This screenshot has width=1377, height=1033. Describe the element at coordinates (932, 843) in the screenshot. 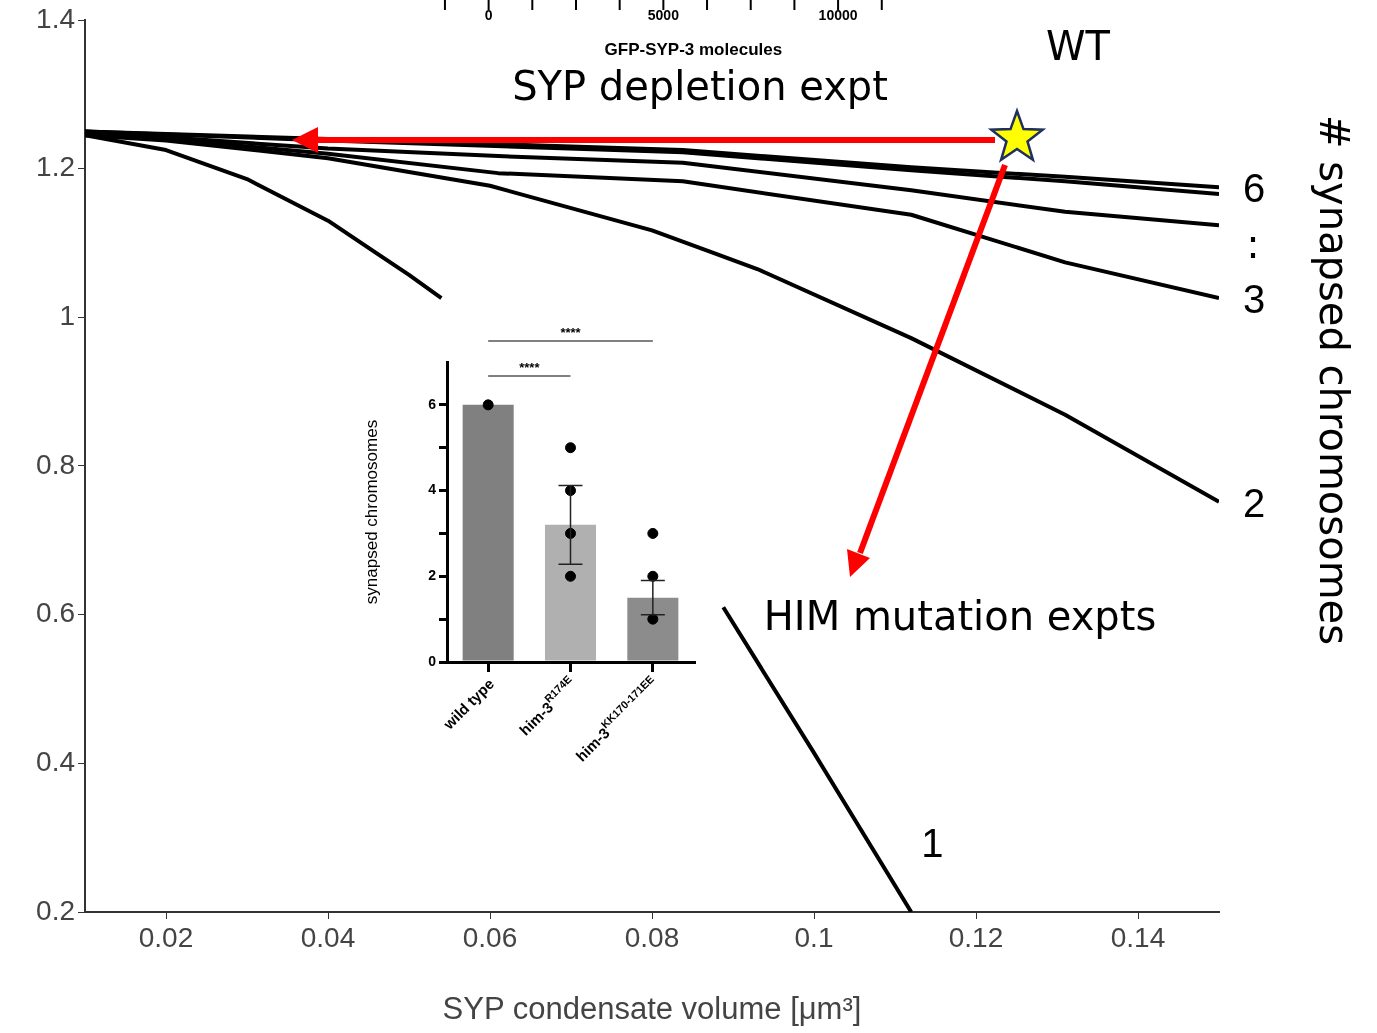

I see `series-label: 1` at that location.